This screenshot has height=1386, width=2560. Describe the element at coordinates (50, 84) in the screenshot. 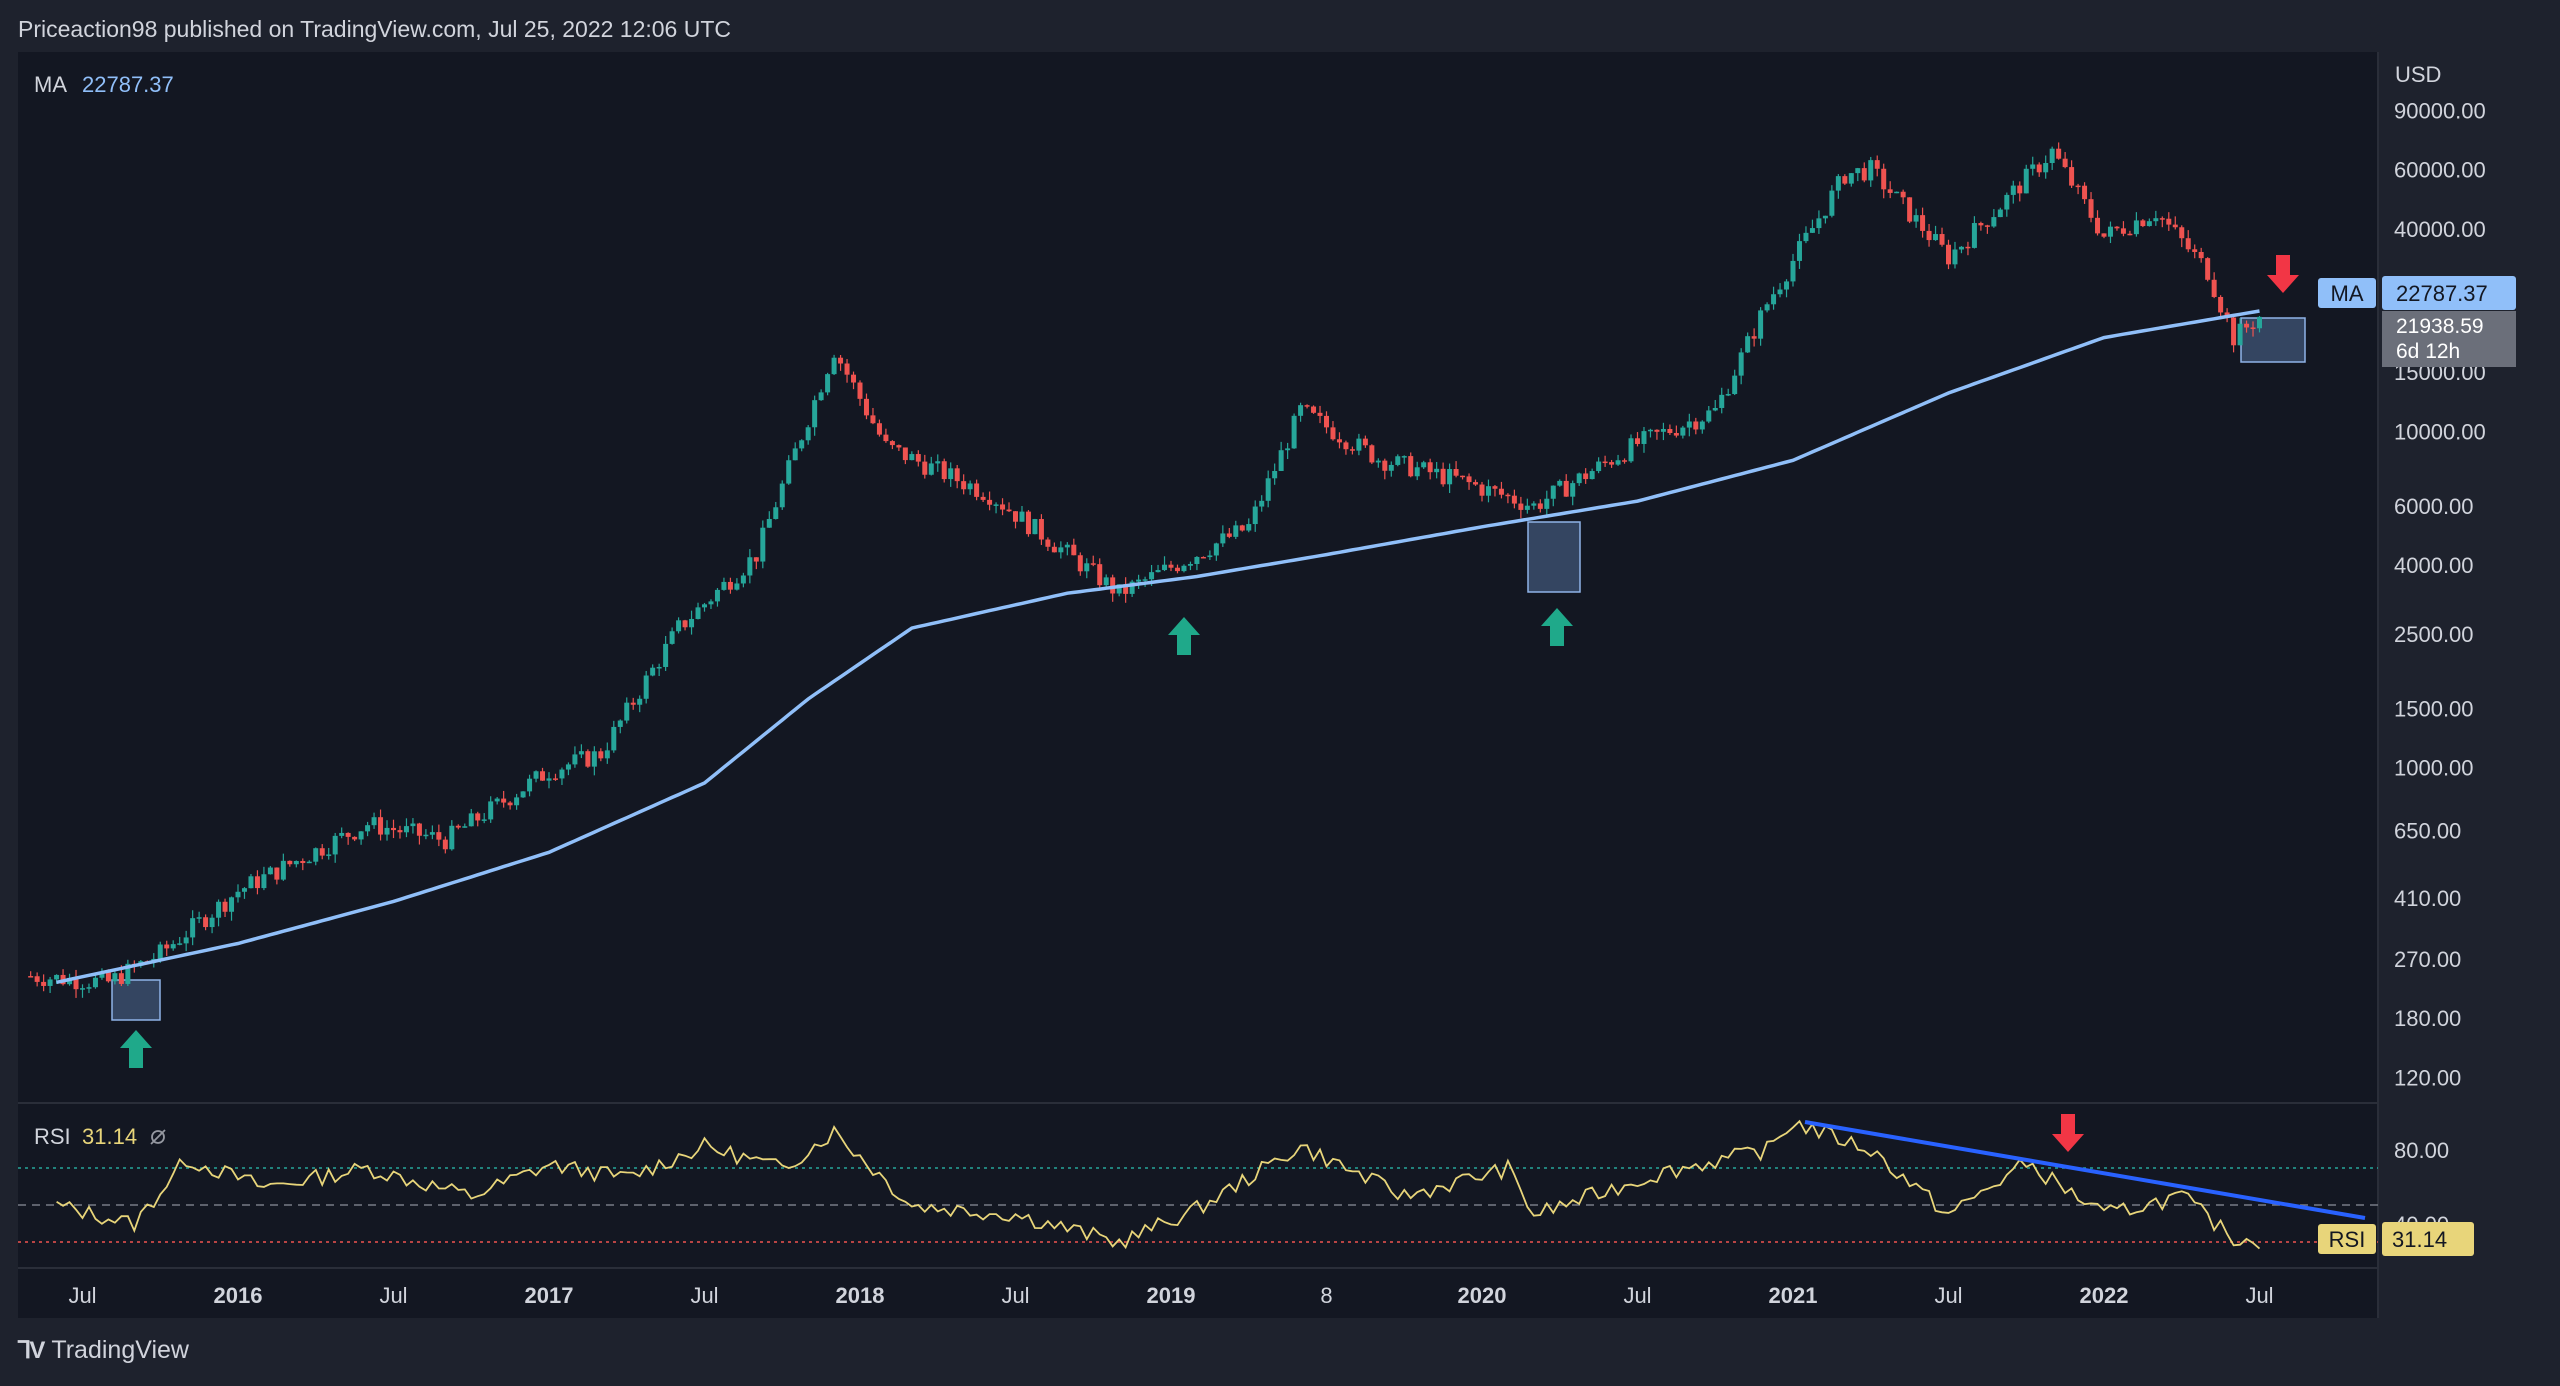

I see `ma-legend-label: MA` at that location.